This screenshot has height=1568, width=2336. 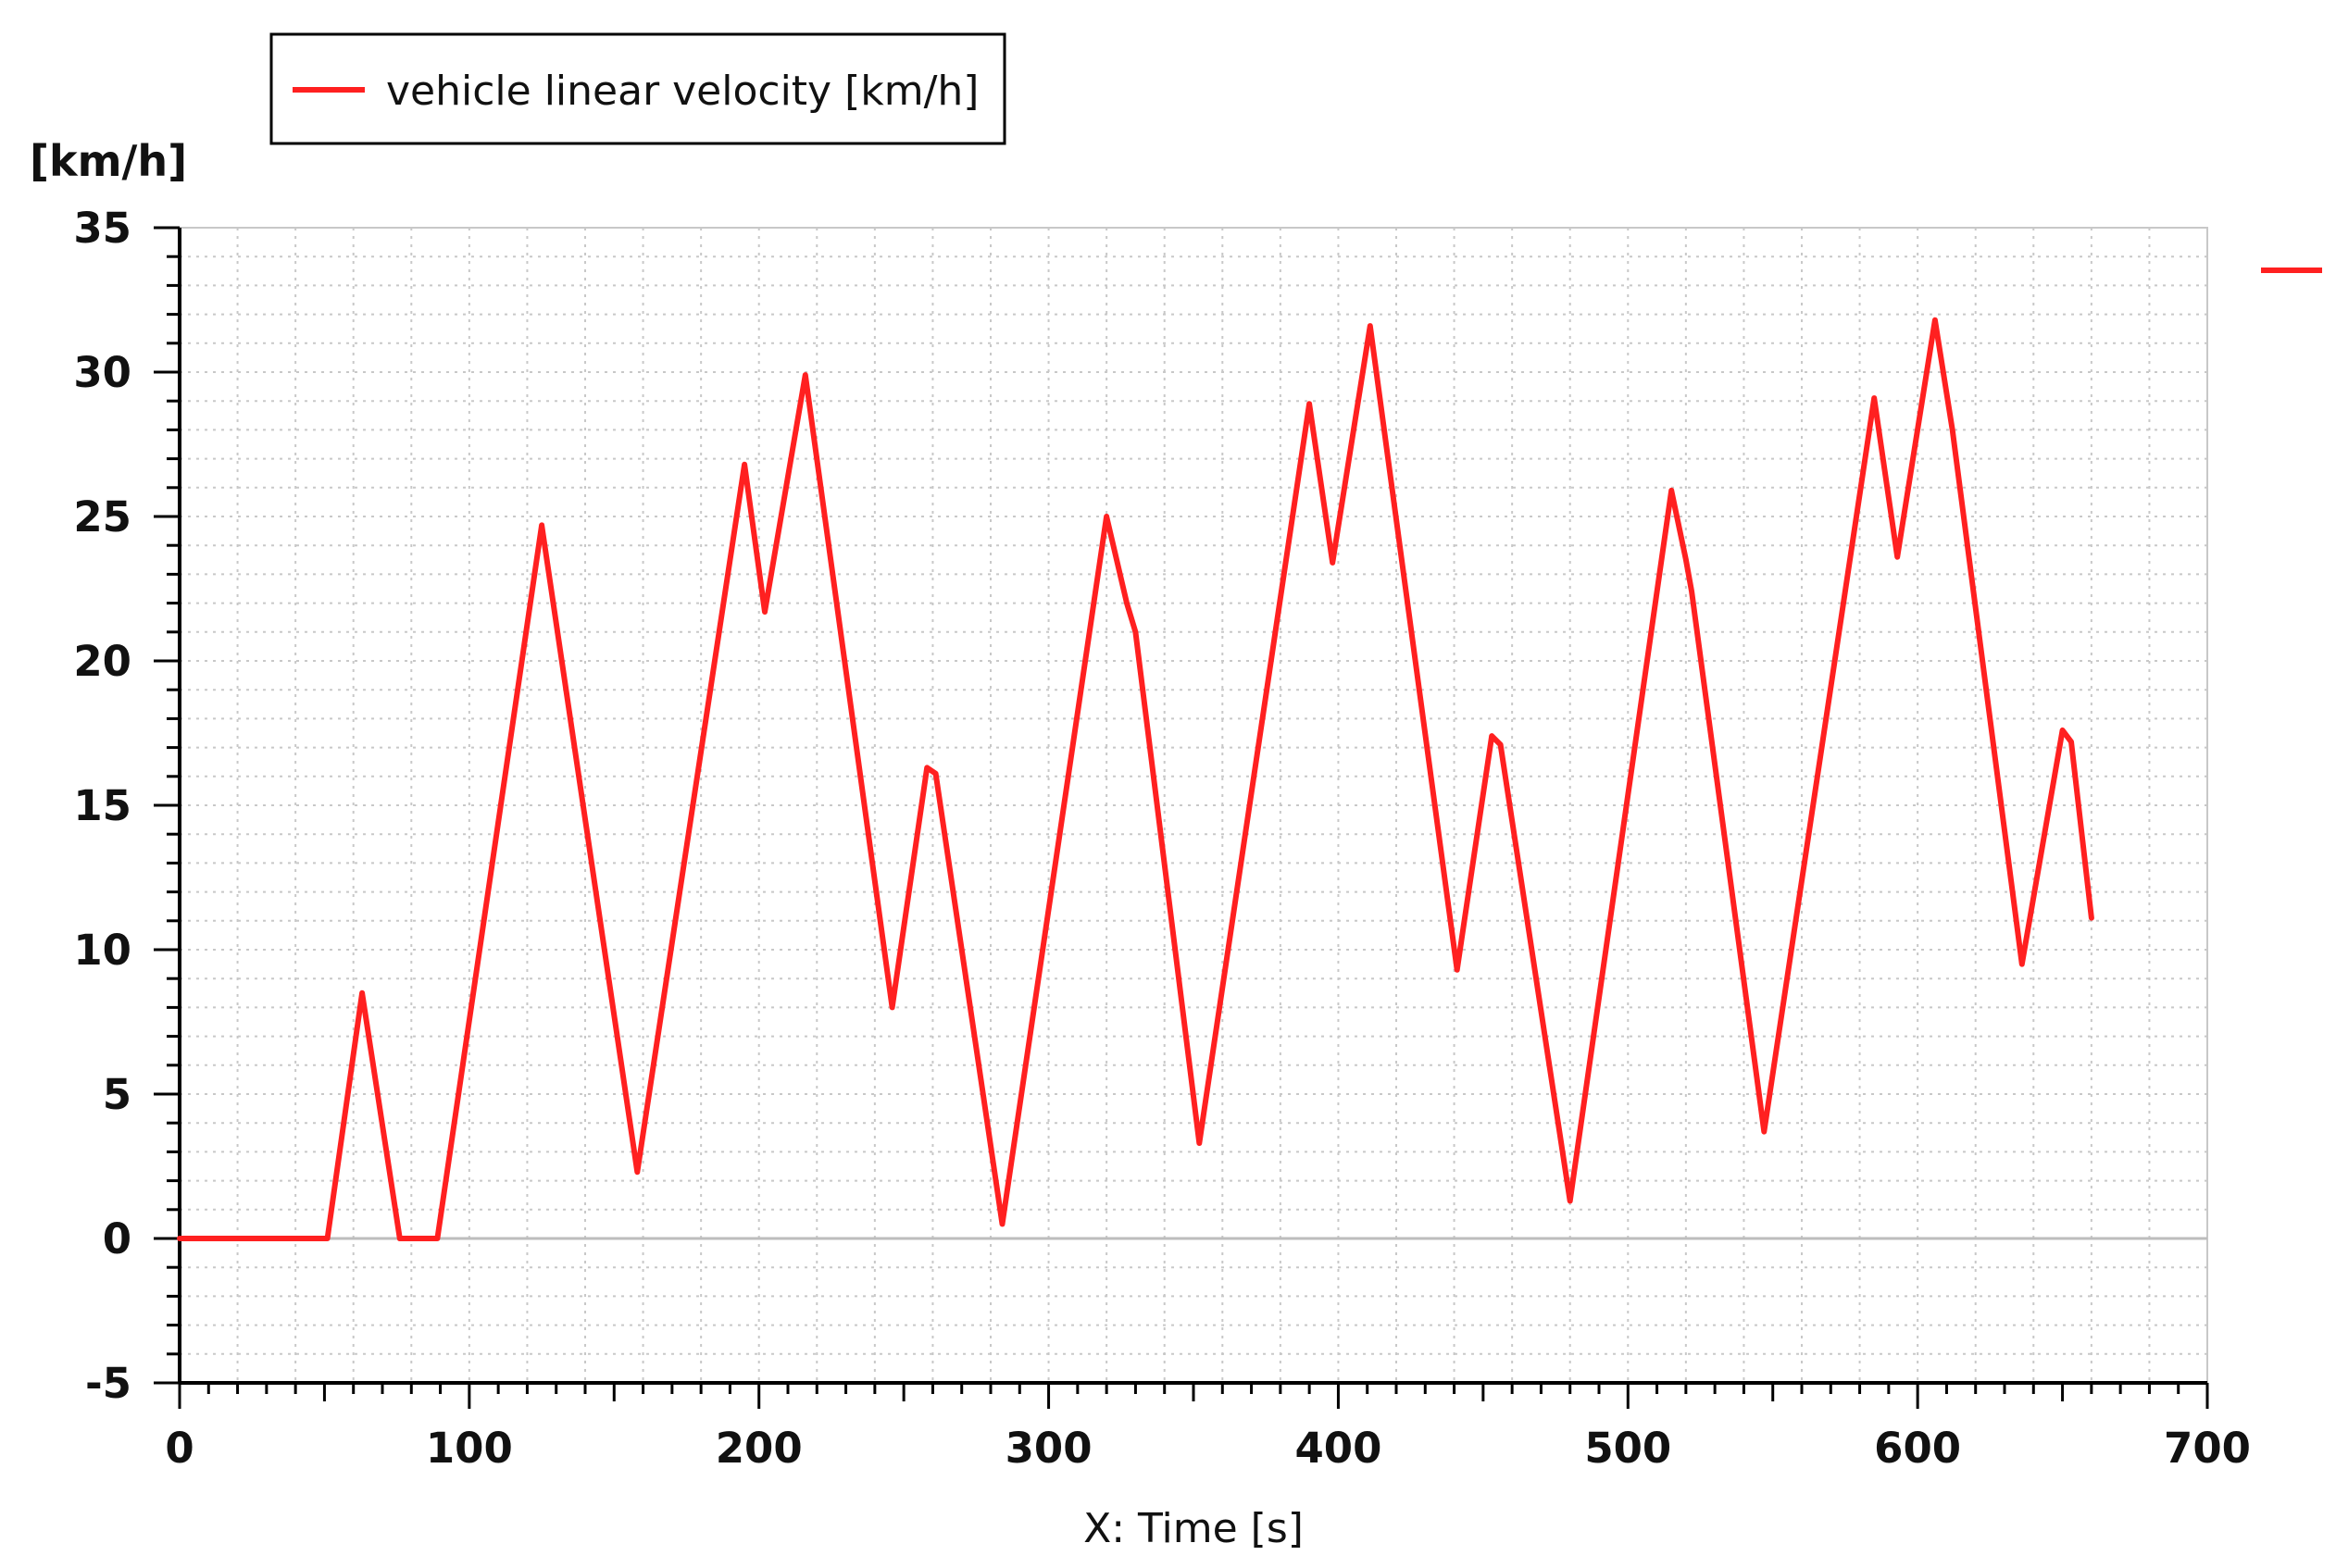 What do you see at coordinates (2207, 1448) in the screenshot?
I see `x-tick-label: 700` at bounding box center [2207, 1448].